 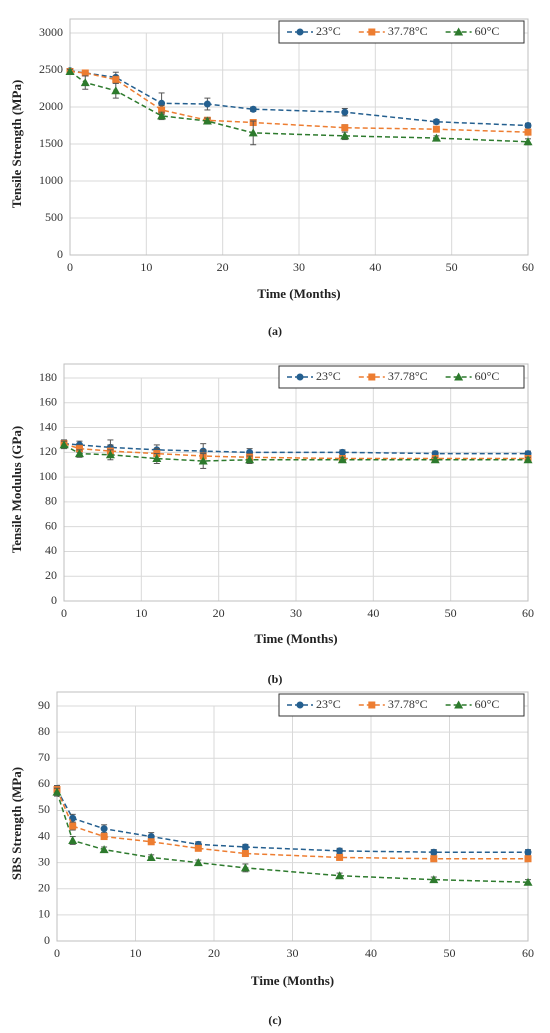 What do you see at coordinates (44, 914) in the screenshot?
I see `y-tick-label: 10` at bounding box center [44, 914].